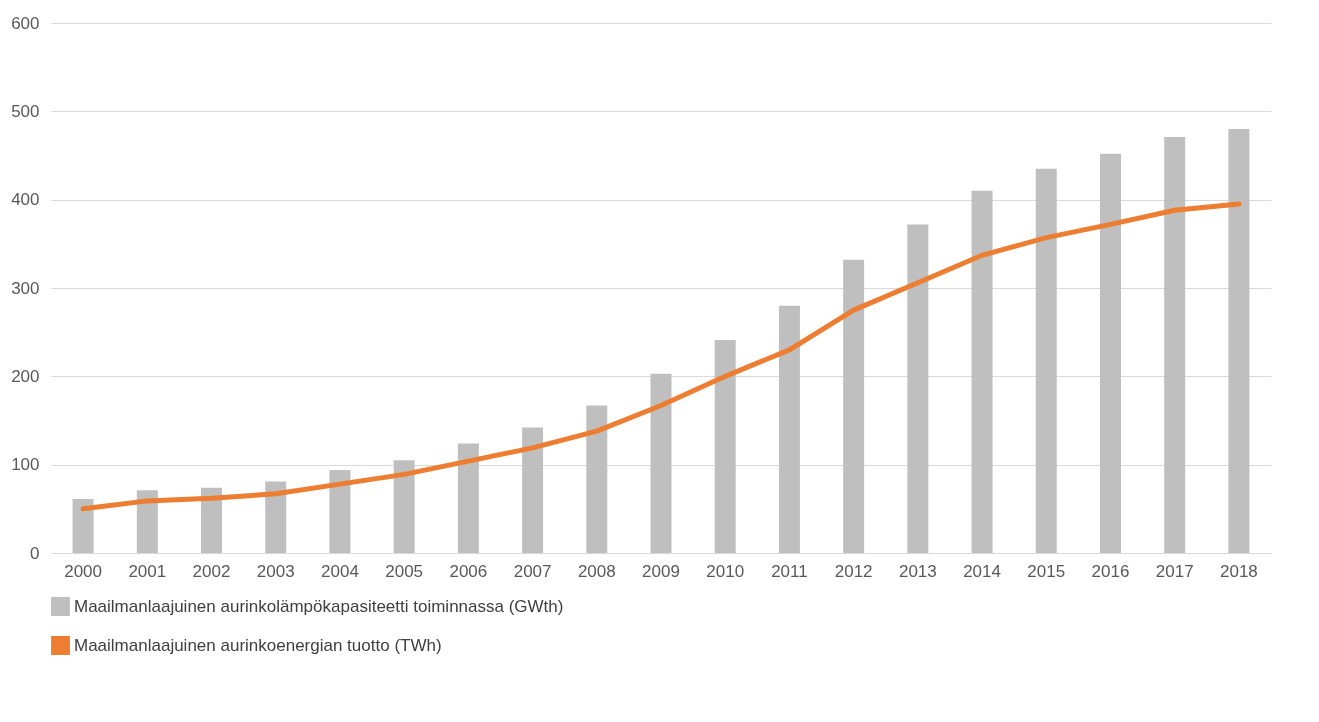 The height and width of the screenshot is (722, 1319). Describe the element at coordinates (258, 645) in the screenshot. I see `legend-label: Maailmanlaajuinen aurinkoenergian tuotto (TWh)` at that location.